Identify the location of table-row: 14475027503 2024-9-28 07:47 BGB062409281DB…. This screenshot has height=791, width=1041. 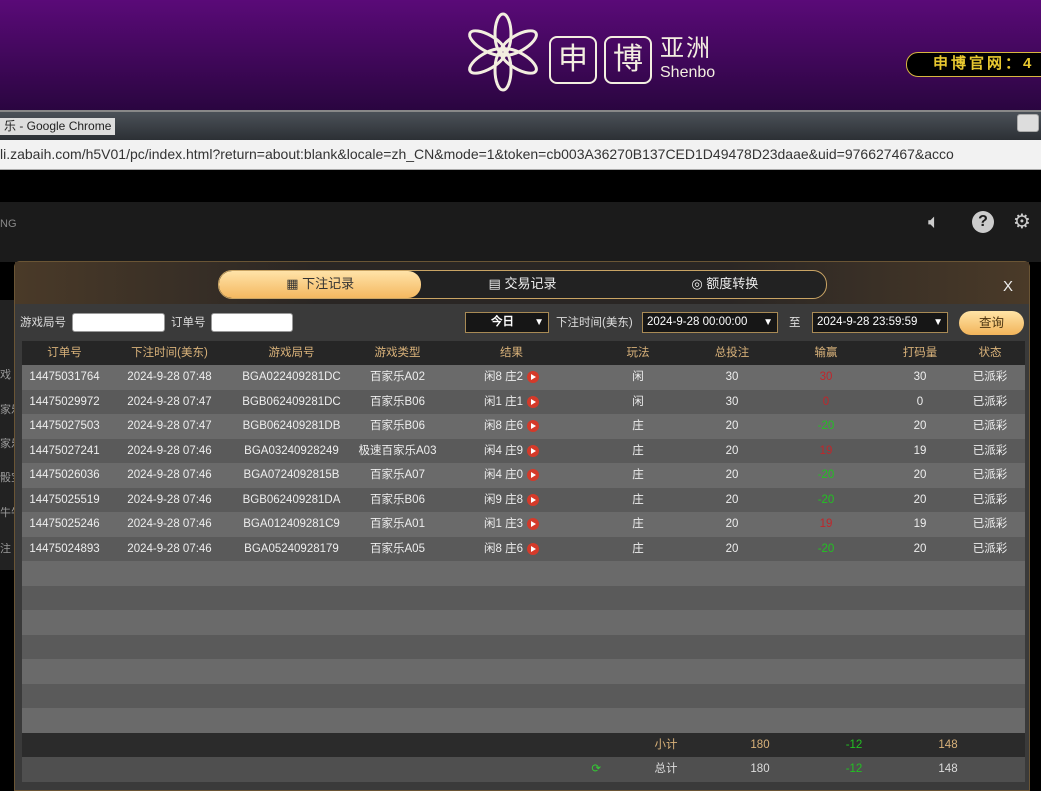
(523, 426).